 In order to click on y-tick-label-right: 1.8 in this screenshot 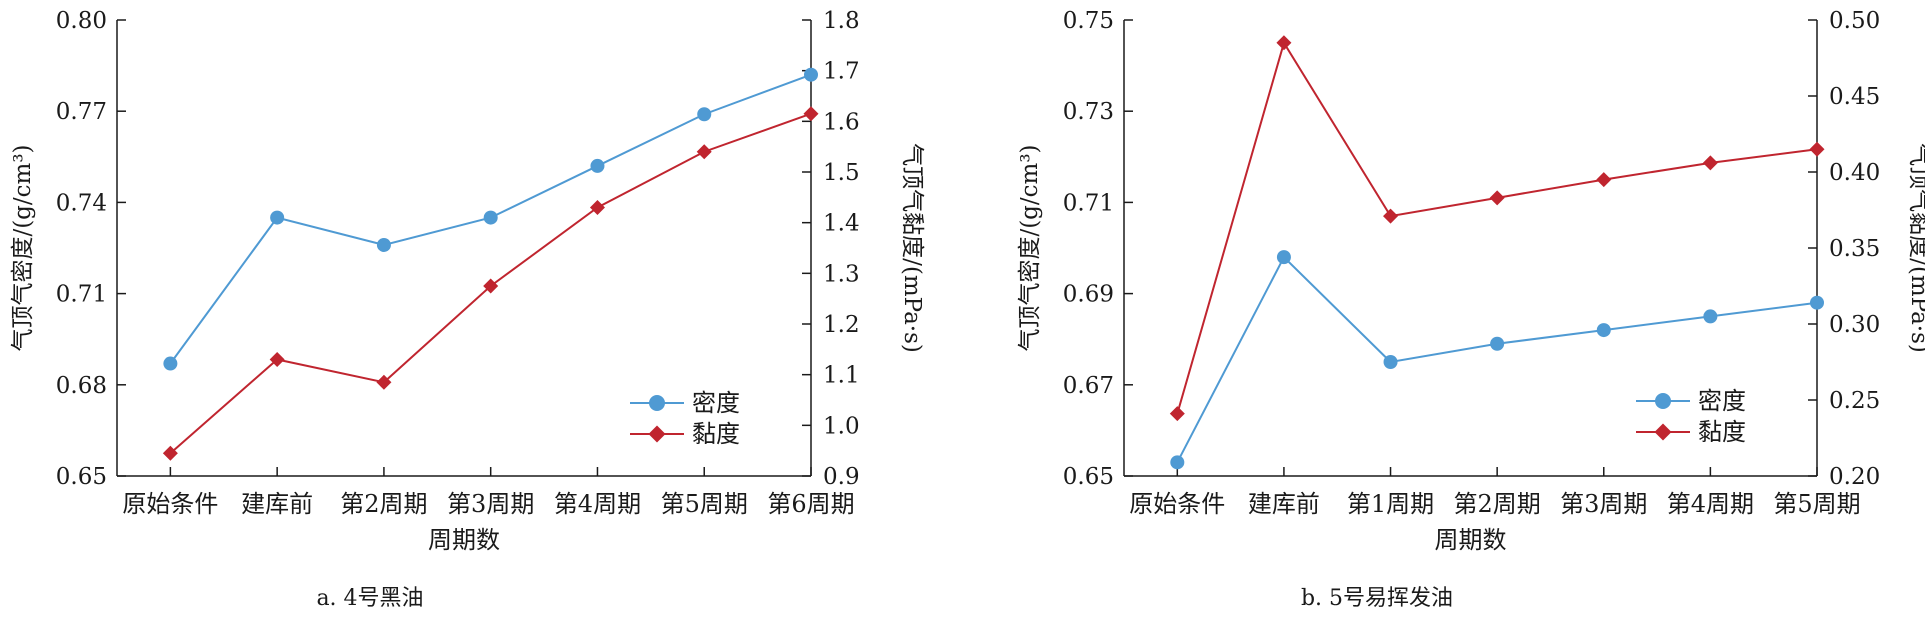, I will do `click(841, 21)`.